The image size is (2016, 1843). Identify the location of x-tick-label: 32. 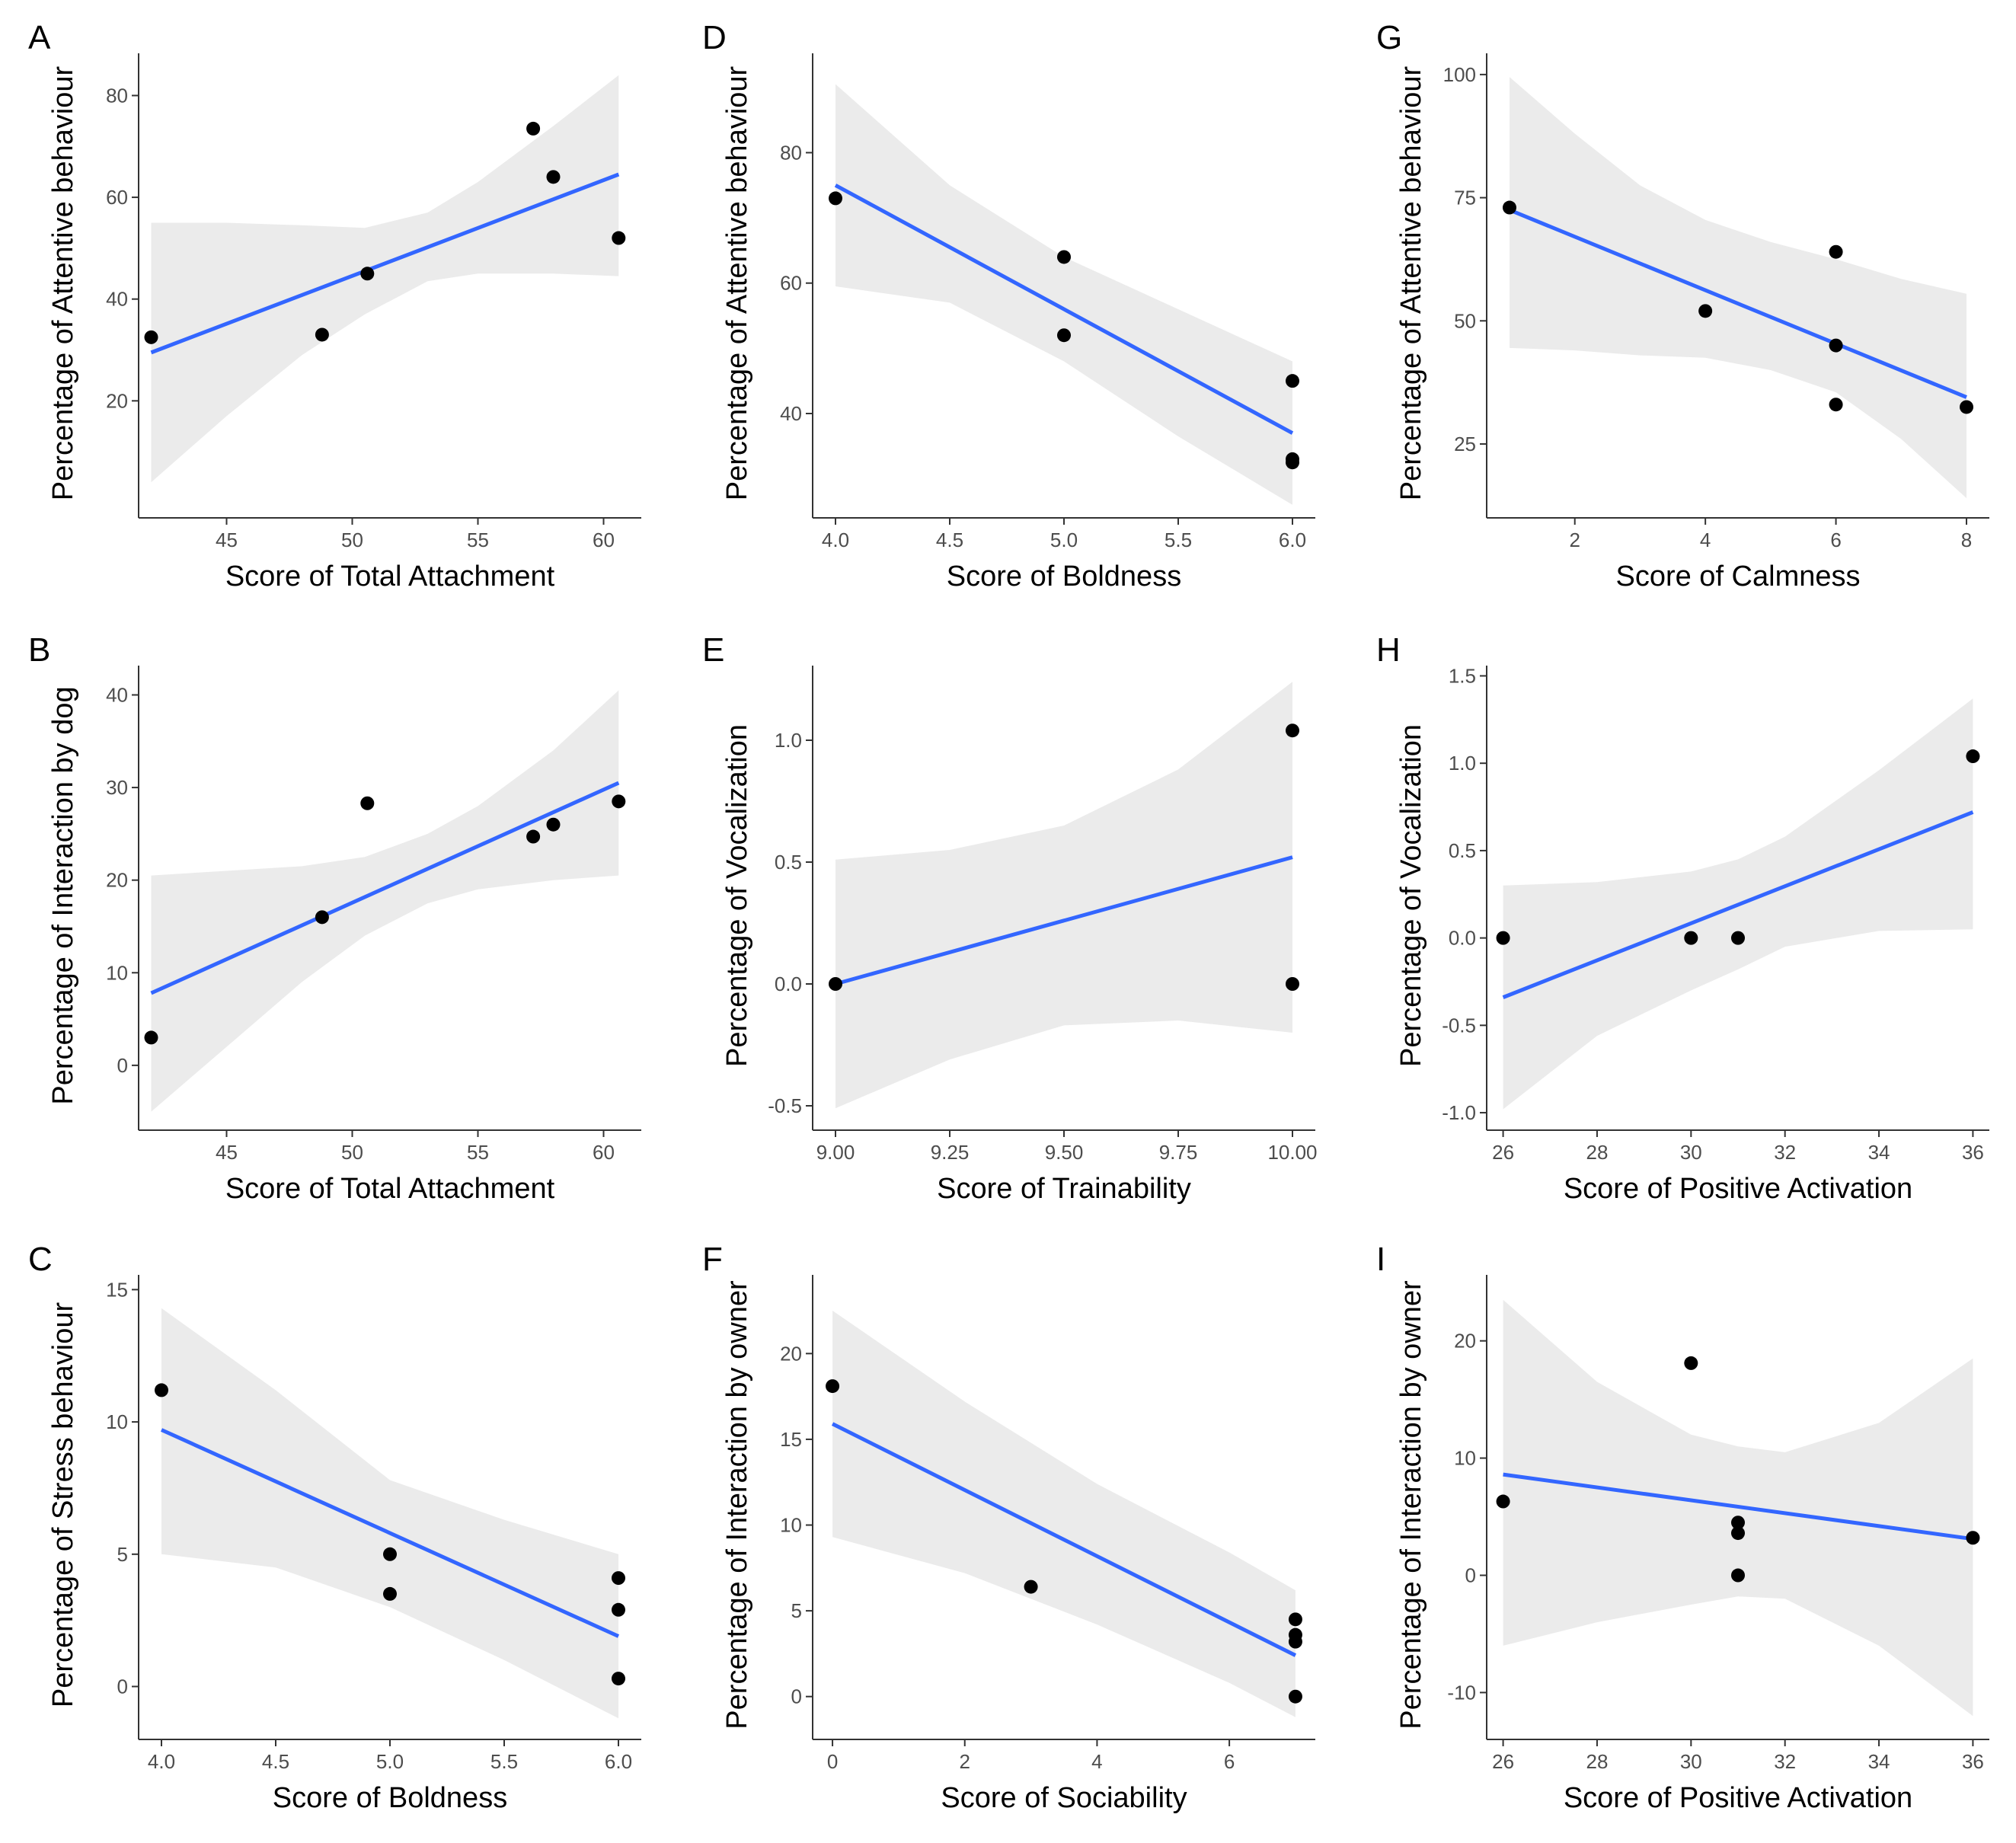
(1785, 1761).